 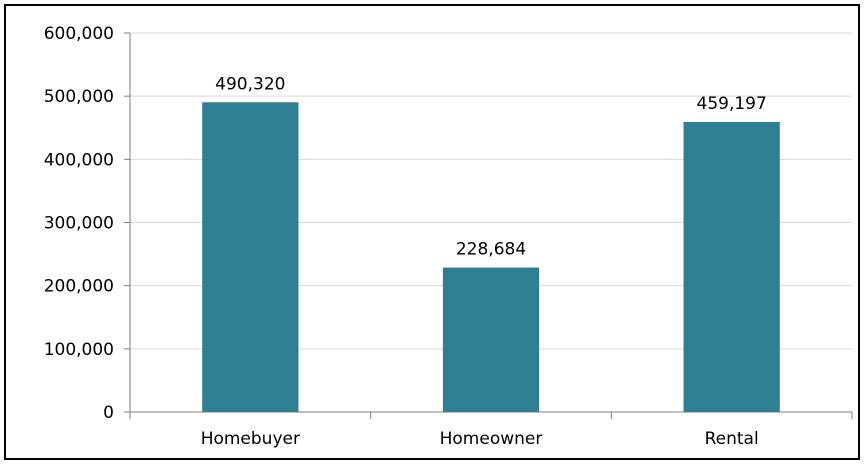 I want to click on bar-rental, so click(x=731, y=267).